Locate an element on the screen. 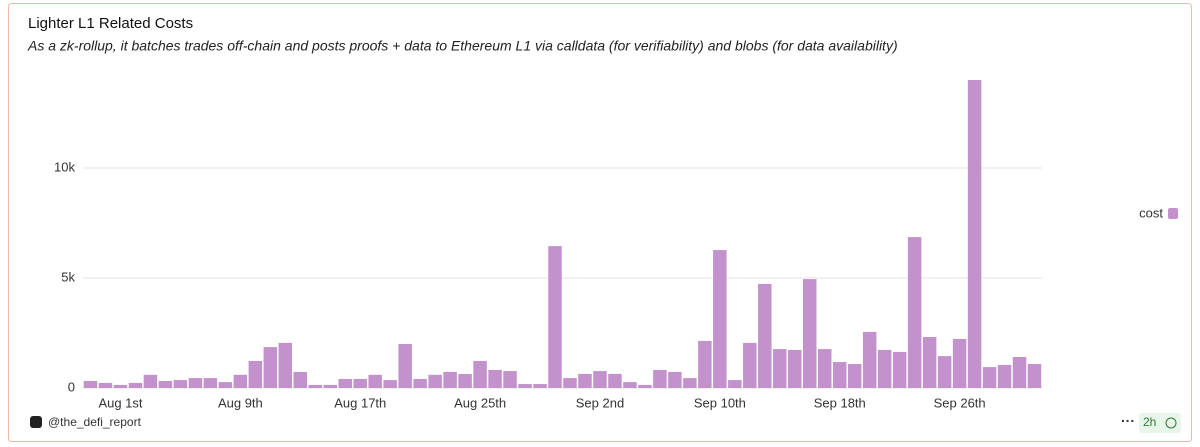 This screenshot has height=447, width=1200. x-tick-label: Sep 2nd is located at coordinates (600, 402).